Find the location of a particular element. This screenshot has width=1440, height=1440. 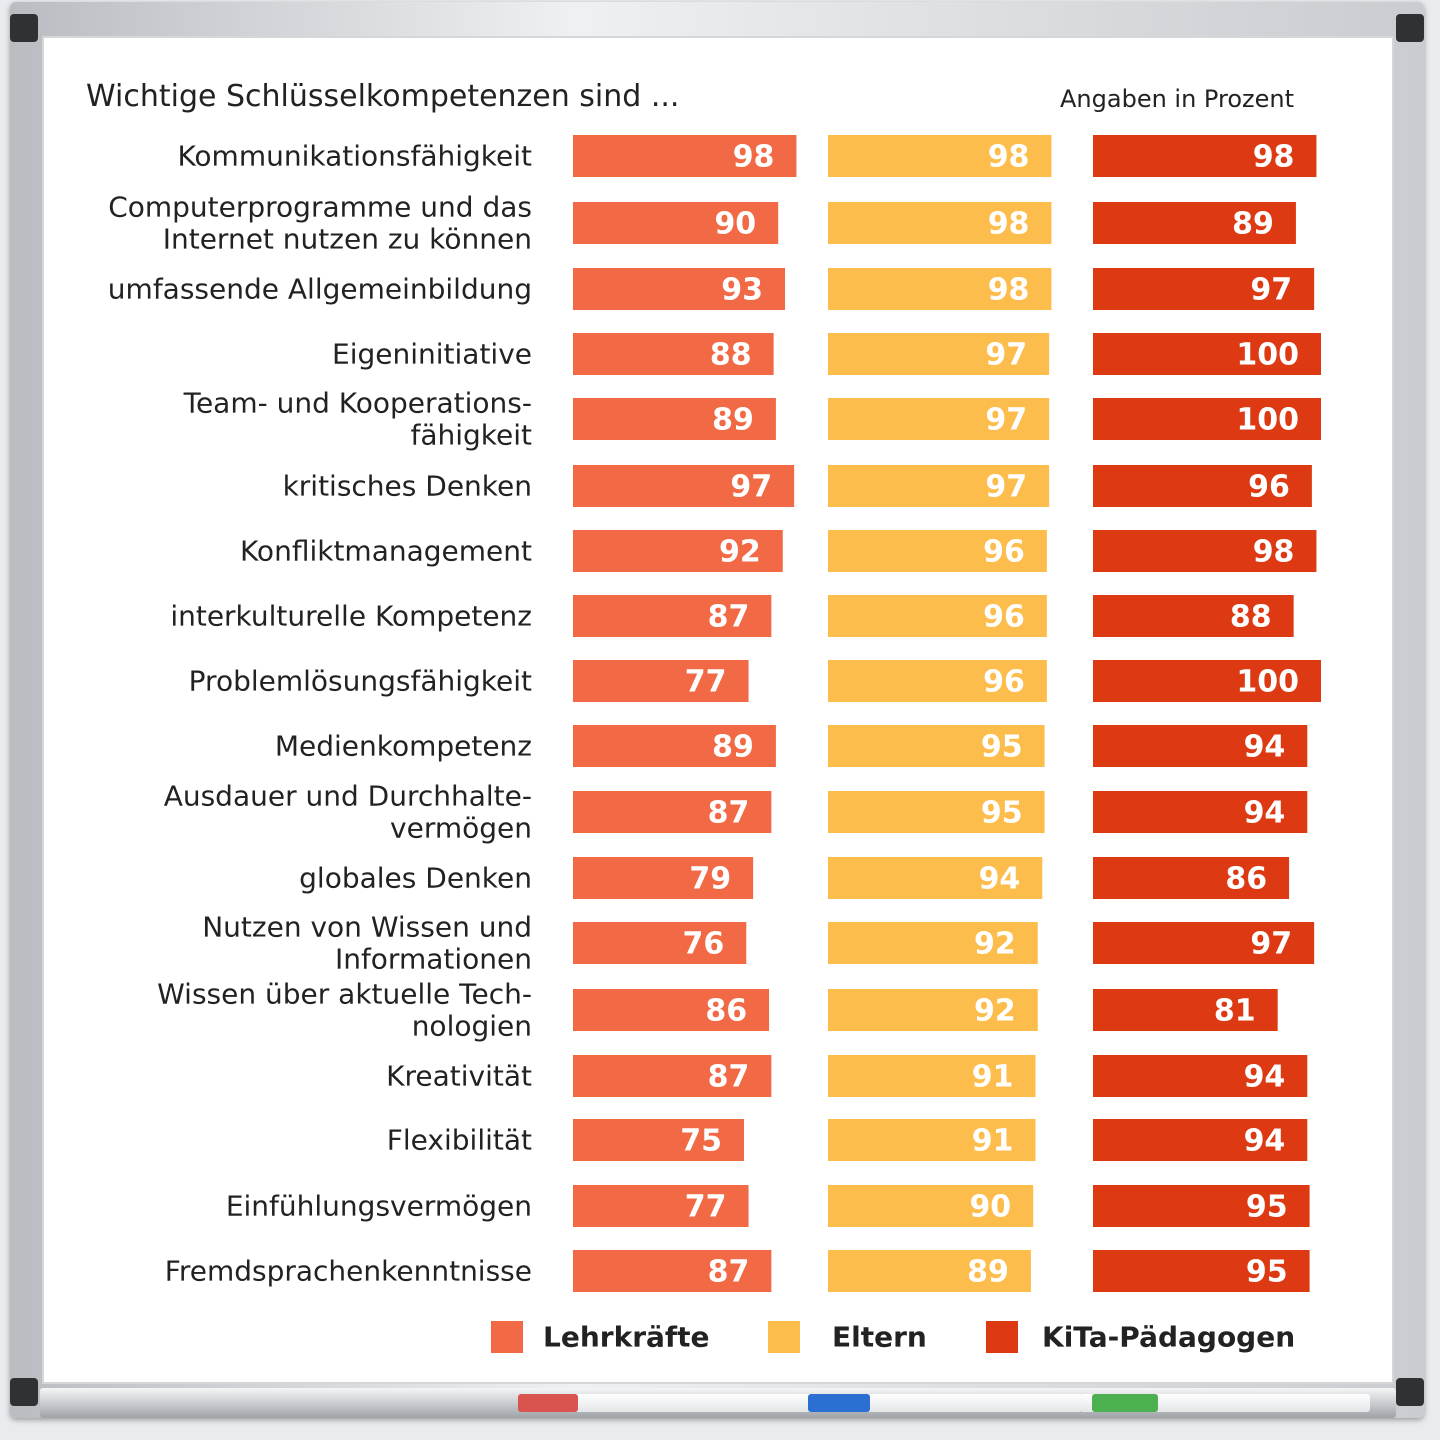

legend: Lehrkräfte Eltern KiTa-Pädagogen is located at coordinates (893, 1337).